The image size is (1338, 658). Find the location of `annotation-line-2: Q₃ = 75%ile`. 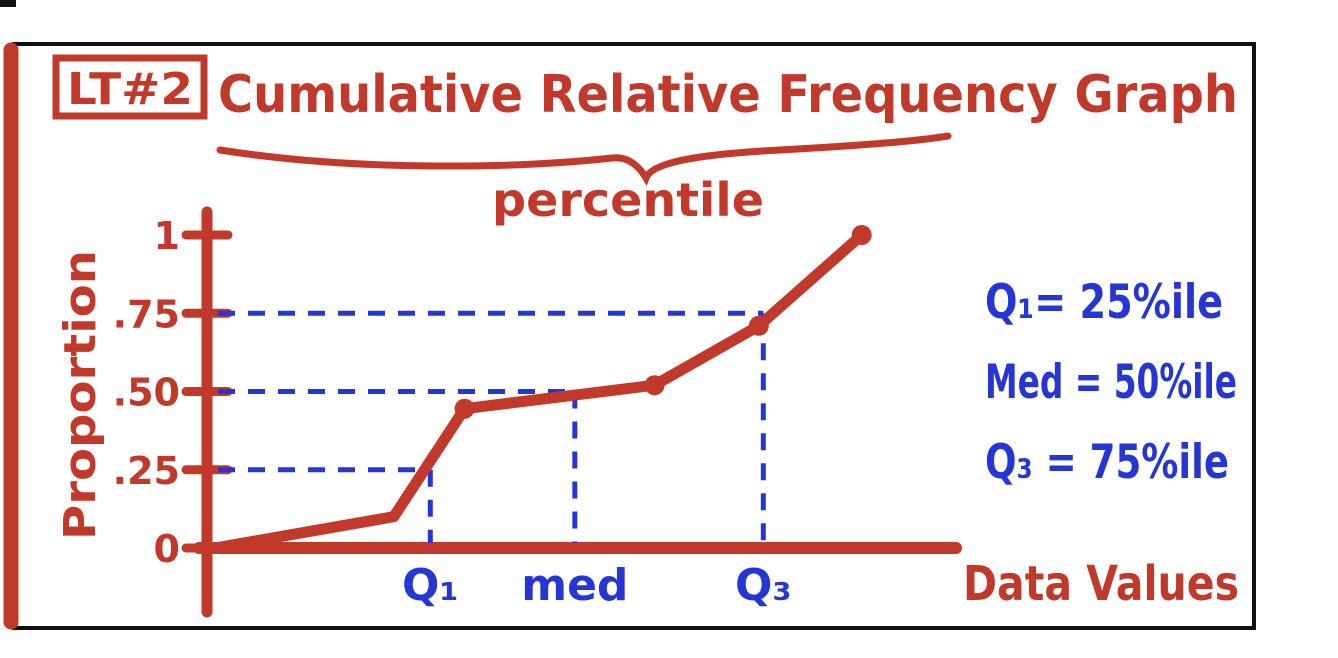

annotation-line-2: Q₃ = 75%ile is located at coordinates (1107, 462).